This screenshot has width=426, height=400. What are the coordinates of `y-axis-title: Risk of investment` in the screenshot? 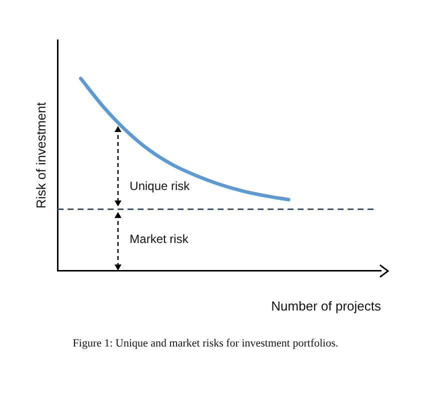 It's located at (40, 155).